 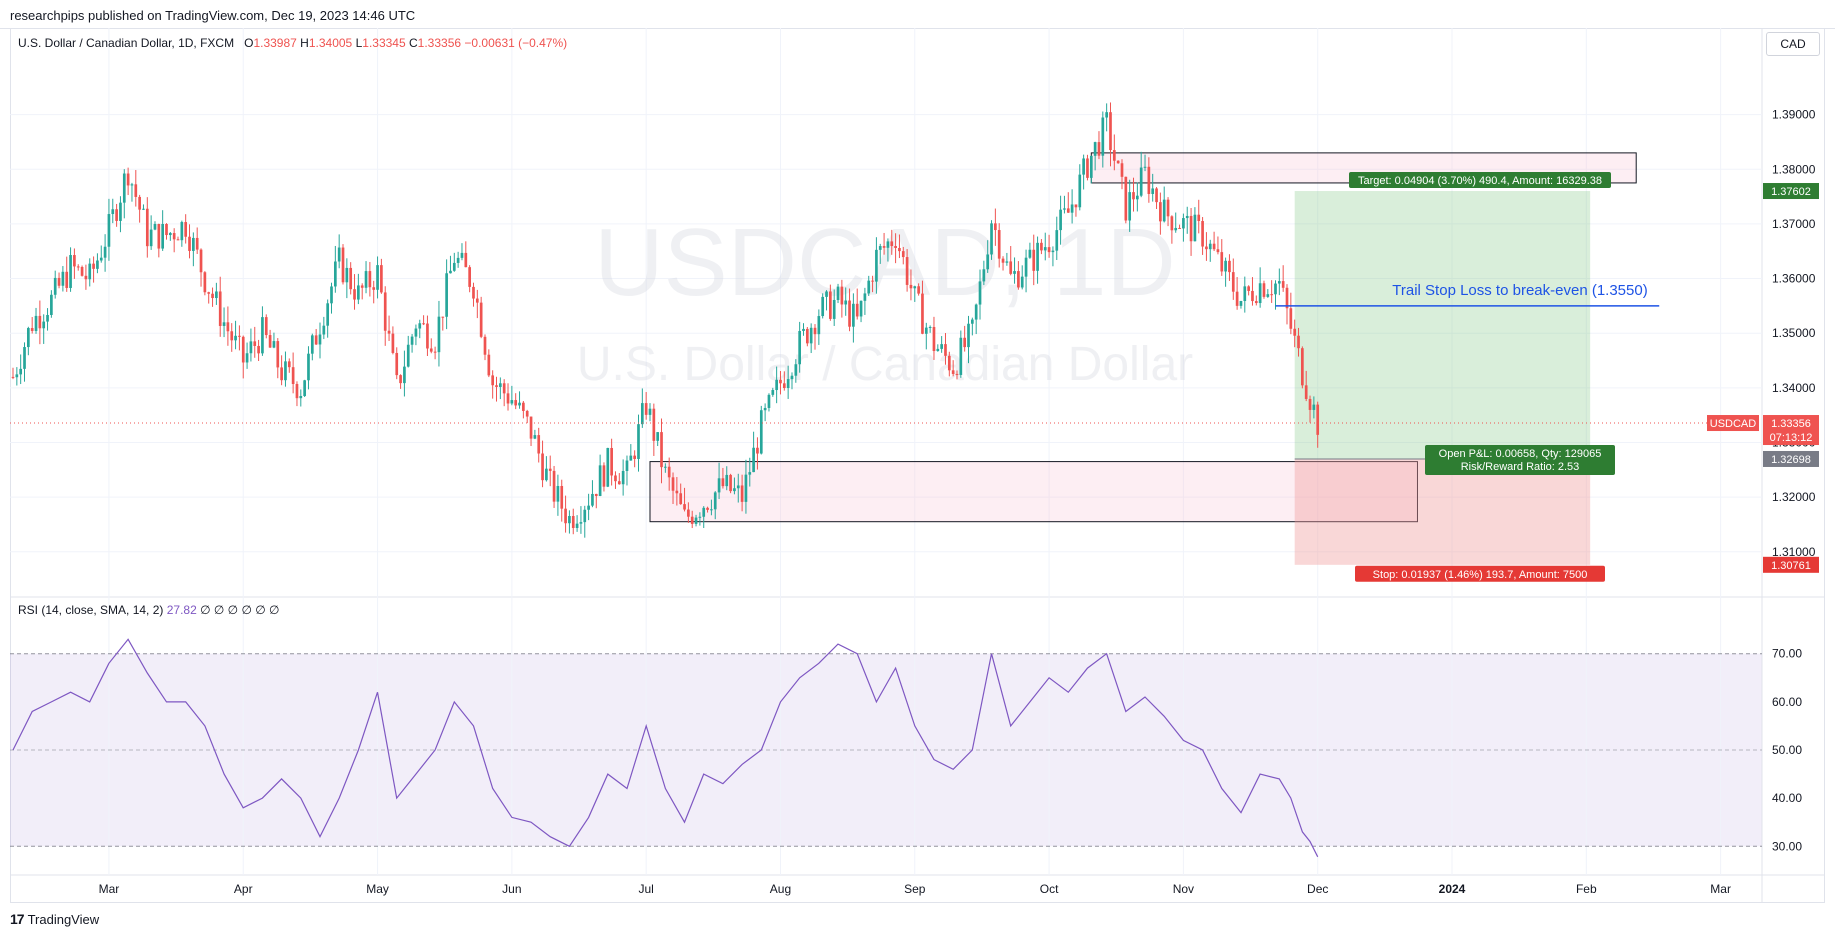 What do you see at coordinates (1467, 294) in the screenshot?
I see `trail-stop: Trail Stop Loss to break-even (1.3550)` at bounding box center [1467, 294].